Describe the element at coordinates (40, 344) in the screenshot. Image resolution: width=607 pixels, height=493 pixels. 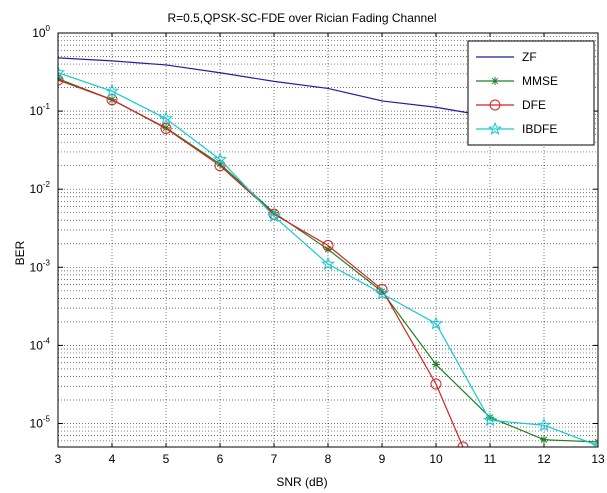
I see `y-tick-label: 10⁻⁴` at that location.